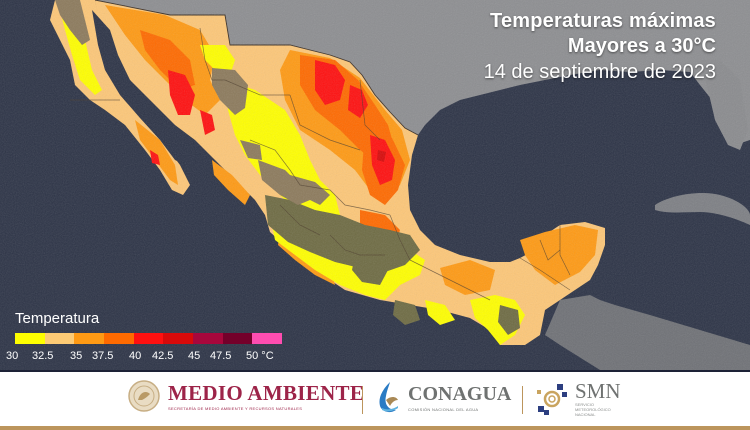 The image size is (750, 430). I want to click on legend-title: Temperatura, so click(57, 318).